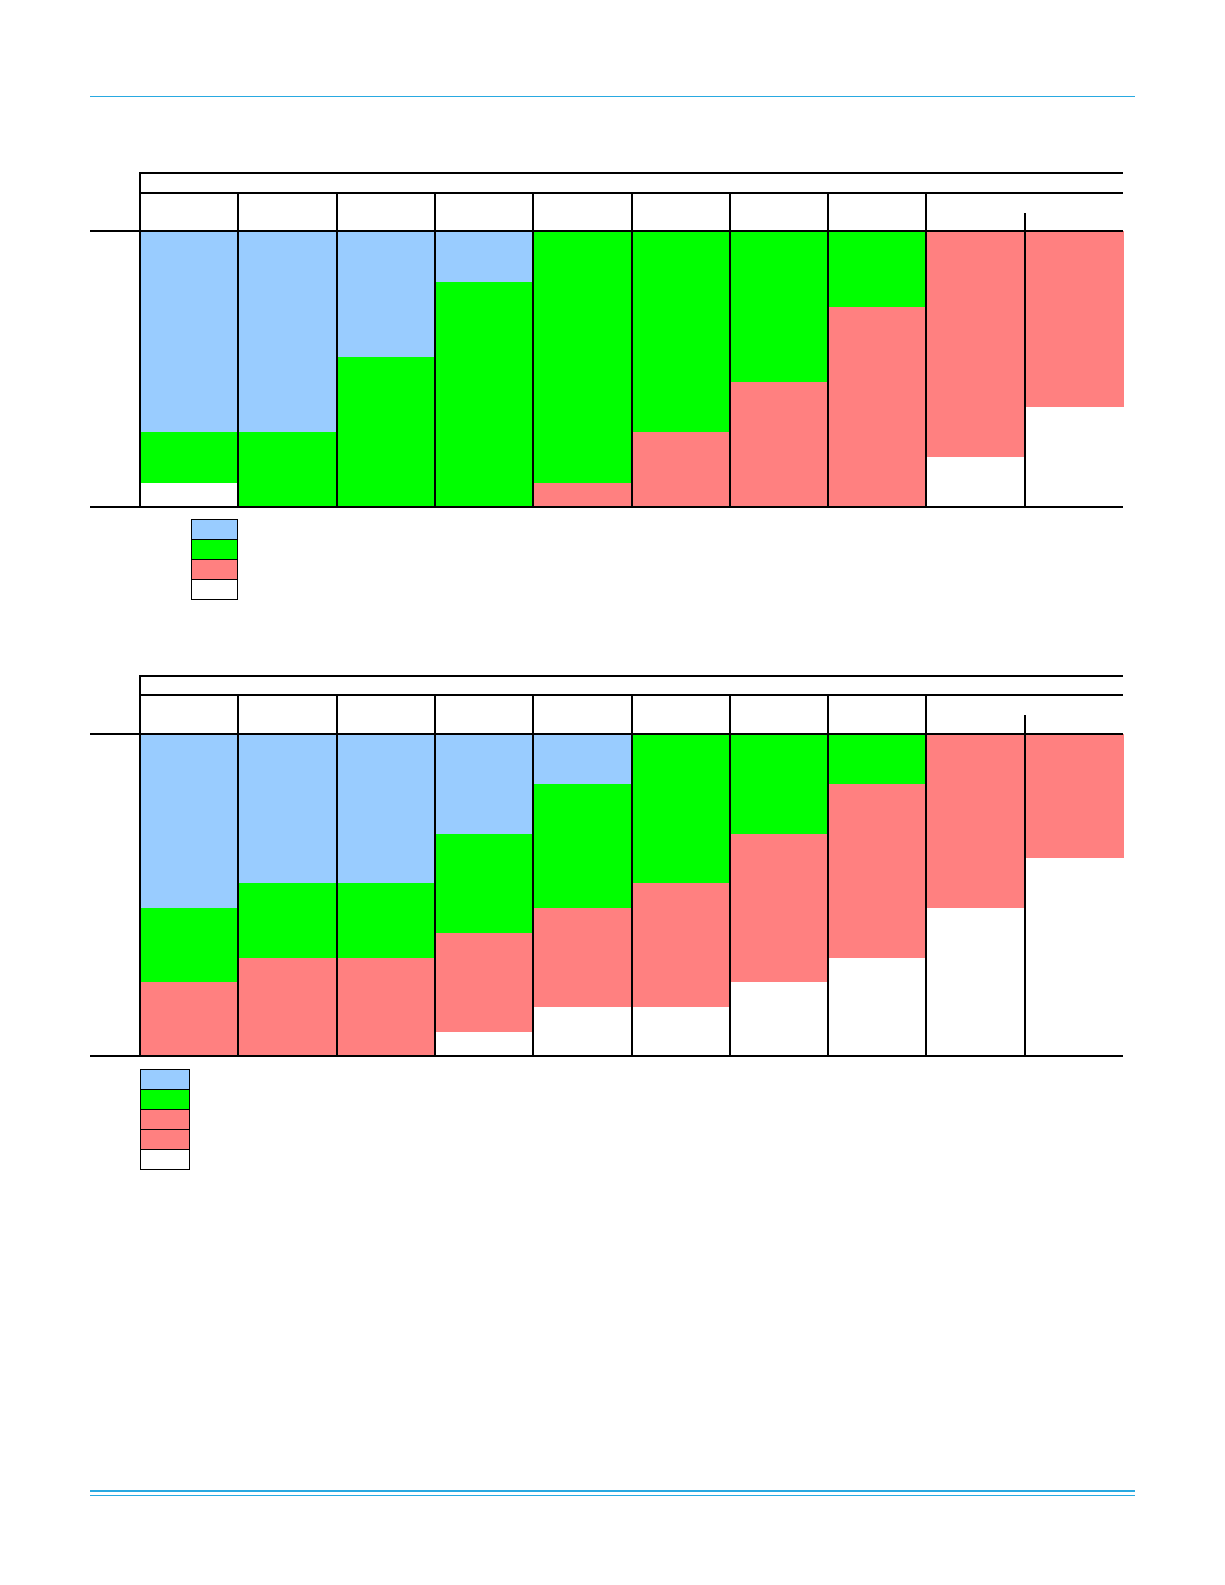 The width and height of the screenshot is (1225, 1585). What do you see at coordinates (606, 507) in the screenshot?
I see `chart-1-chart-bottom-line` at bounding box center [606, 507].